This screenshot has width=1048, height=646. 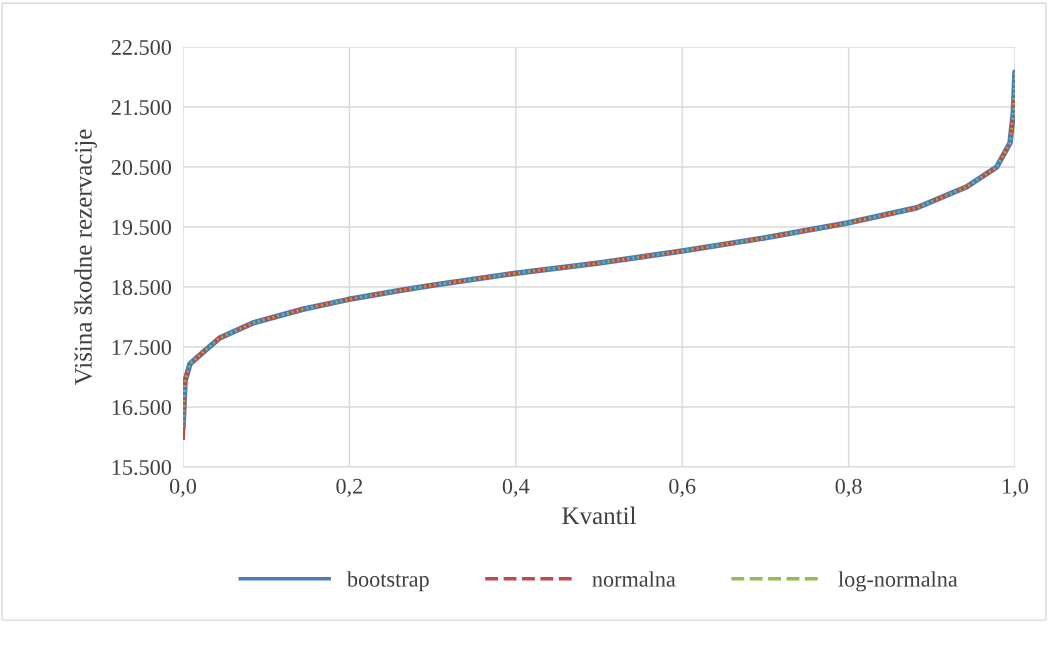 What do you see at coordinates (682, 487) in the screenshot?
I see `x-tick-label: 0,6` at bounding box center [682, 487].